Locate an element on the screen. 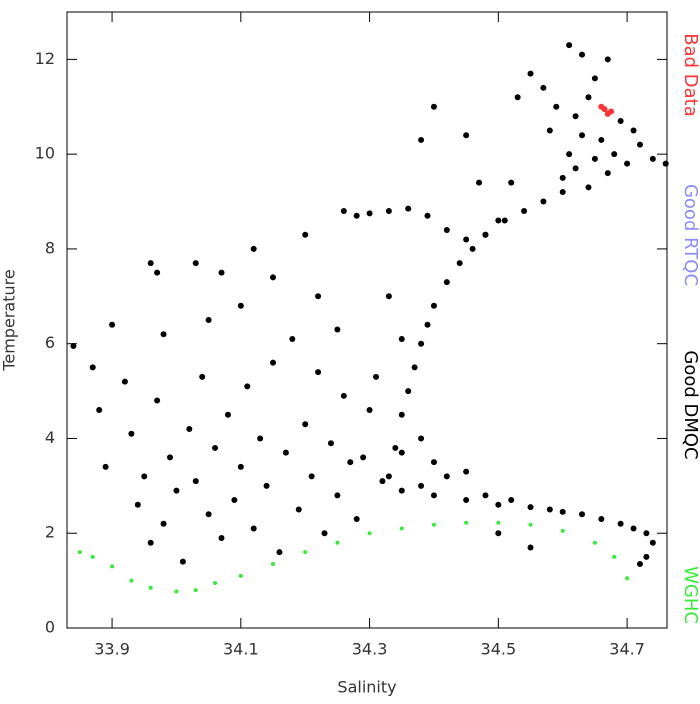 The image size is (700, 704). y-axis-label: Temperature is located at coordinates (9, 320).